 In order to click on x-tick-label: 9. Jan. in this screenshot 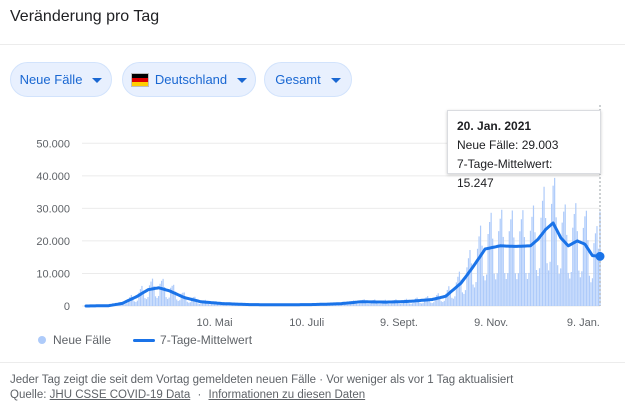, I will do `click(583, 323)`.